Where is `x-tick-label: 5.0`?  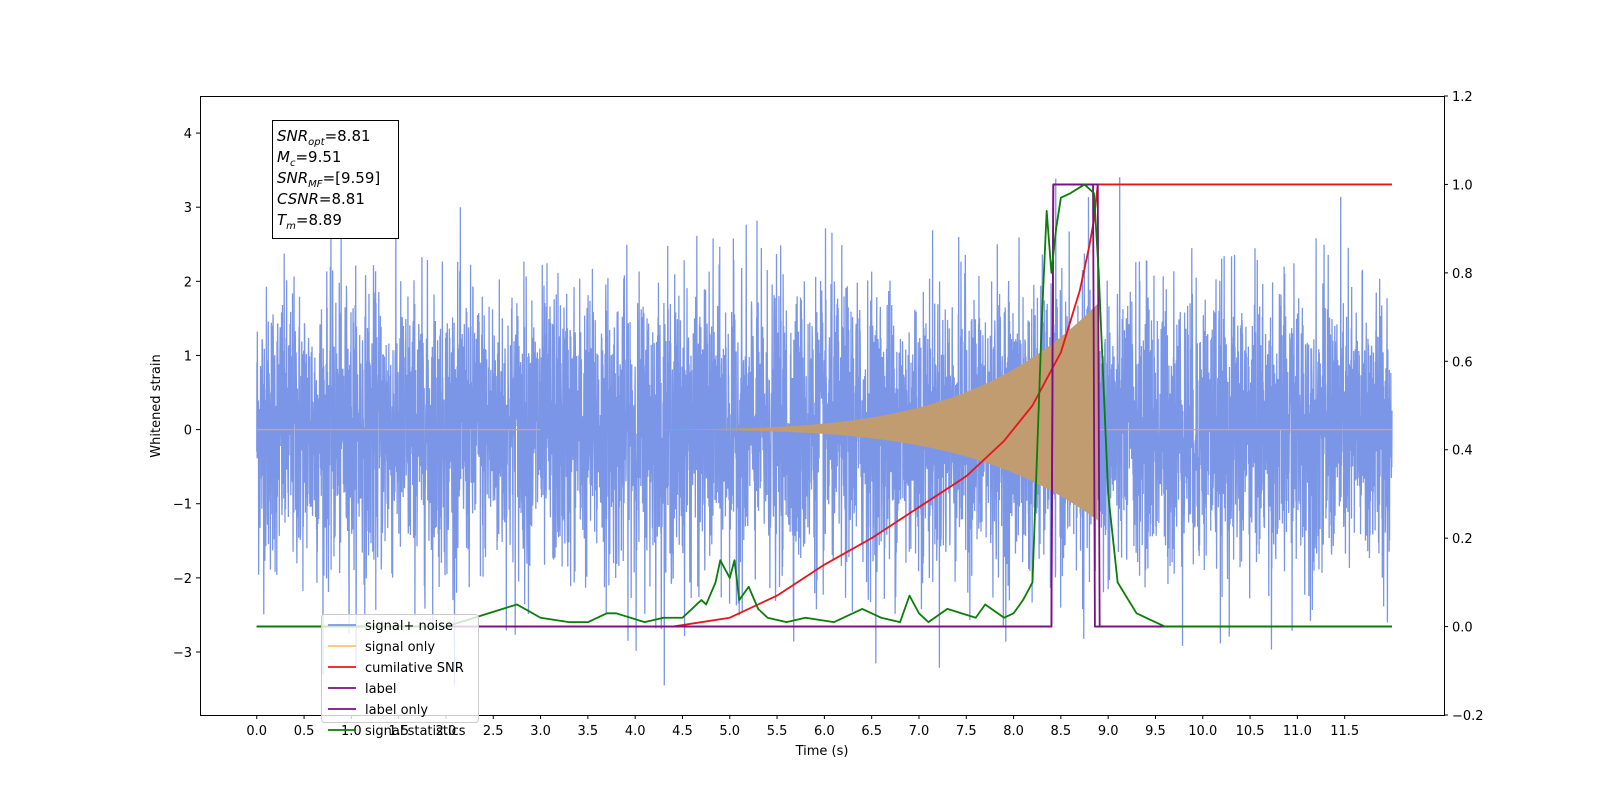
x-tick-label: 5.0 is located at coordinates (729, 731).